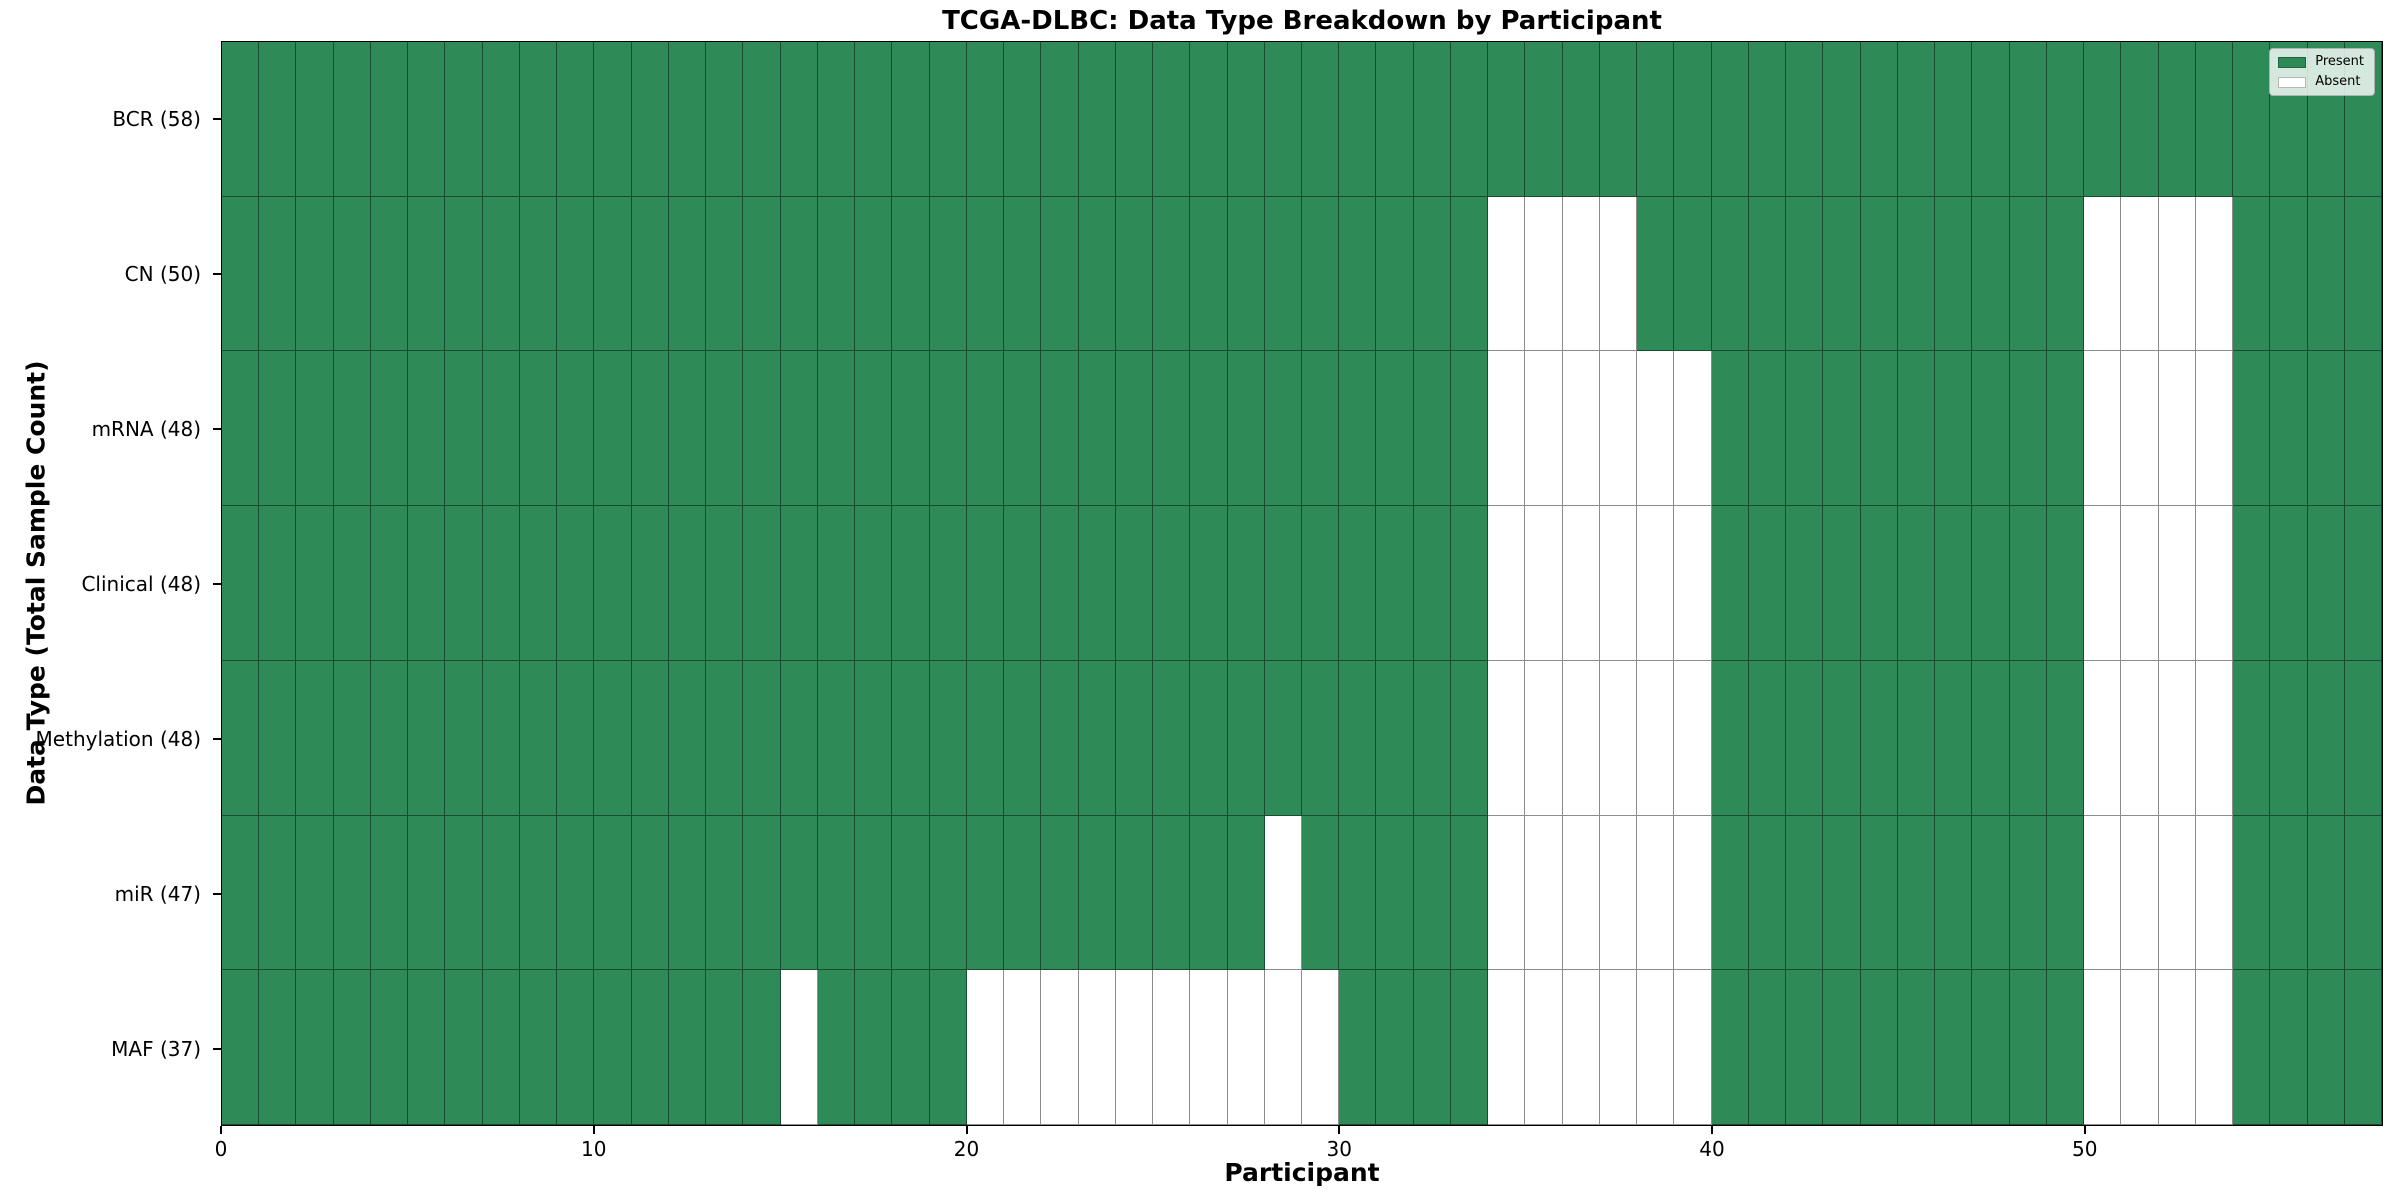 Image resolution: width=2400 pixels, height=1200 pixels. I want to click on x-tick-mark, so click(1712, 1130).